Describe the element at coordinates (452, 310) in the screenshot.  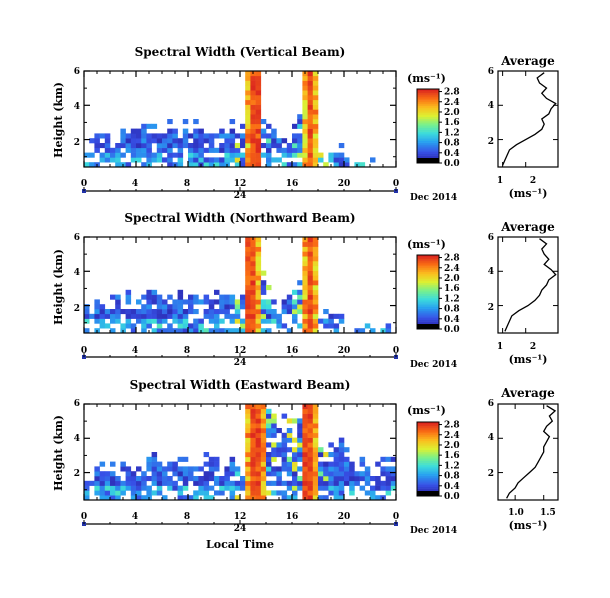
I see `colorbar-tick-label: 0.8` at that location.